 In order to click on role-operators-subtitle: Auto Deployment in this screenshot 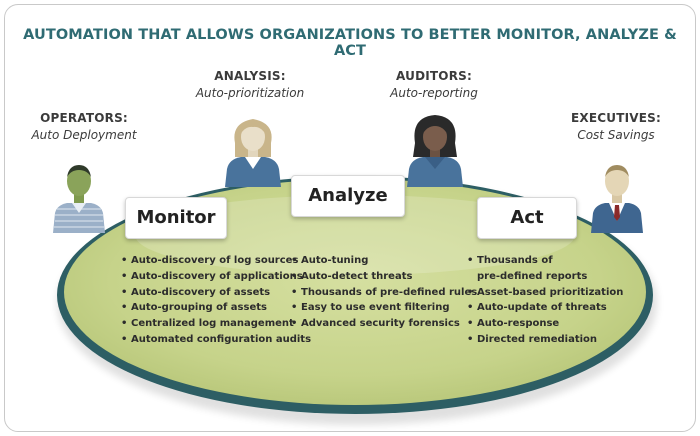, I will do `click(84, 135)`.